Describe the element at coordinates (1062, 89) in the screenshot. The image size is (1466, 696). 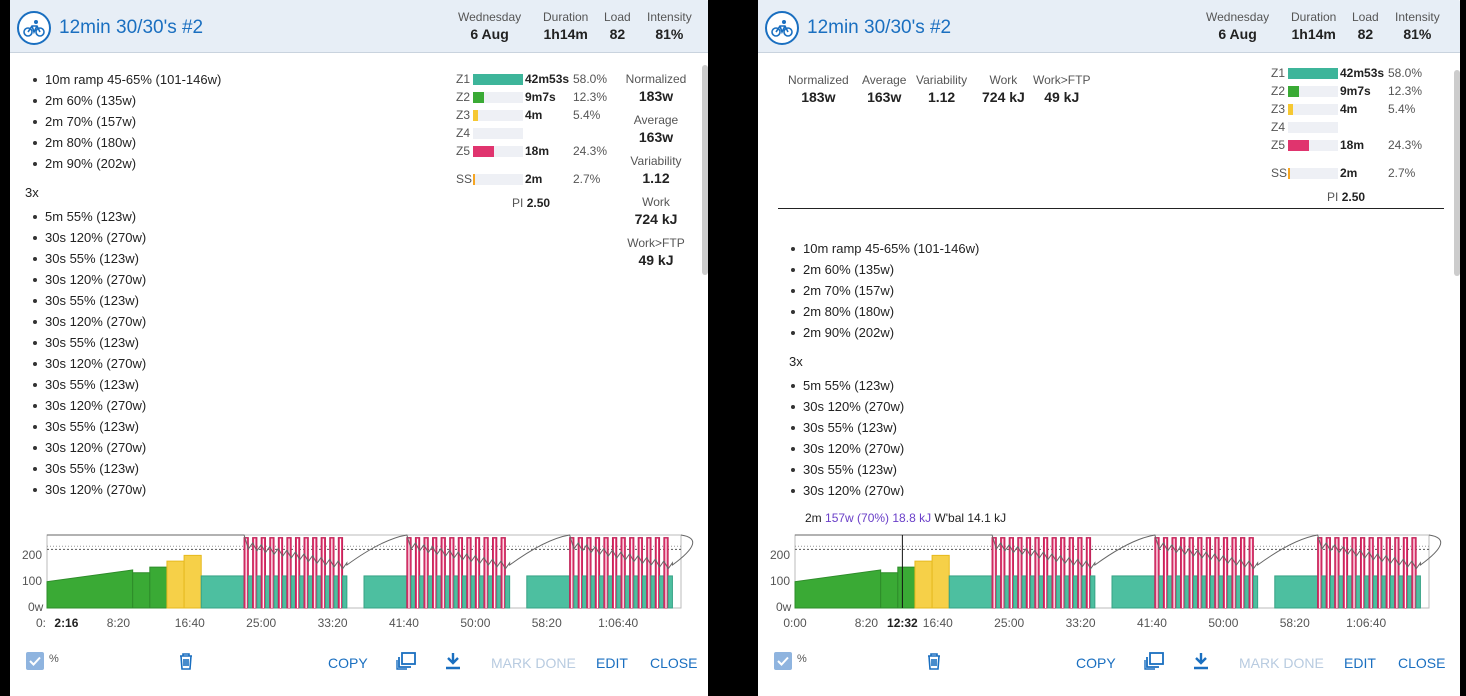
I see `stat-workftp: Work>FTP 49 kJ` at that location.